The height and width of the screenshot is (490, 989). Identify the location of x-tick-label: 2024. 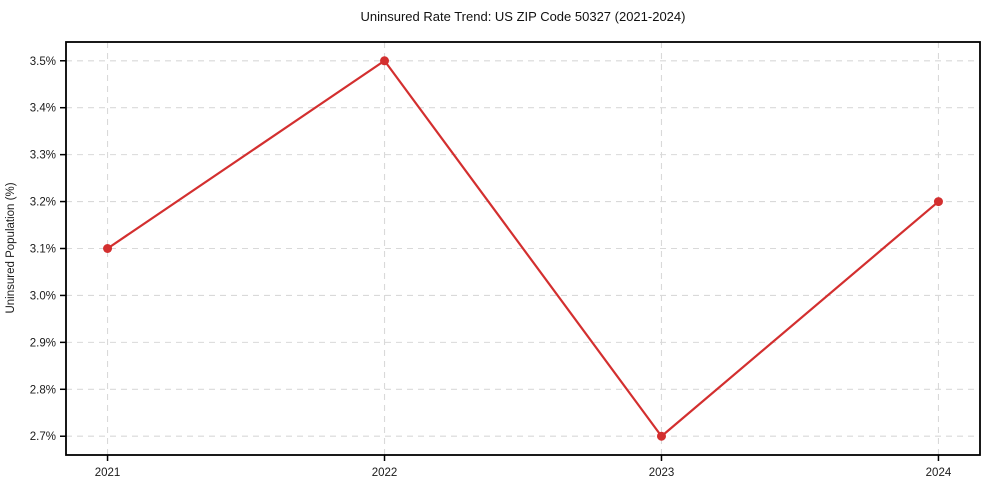
(939, 473).